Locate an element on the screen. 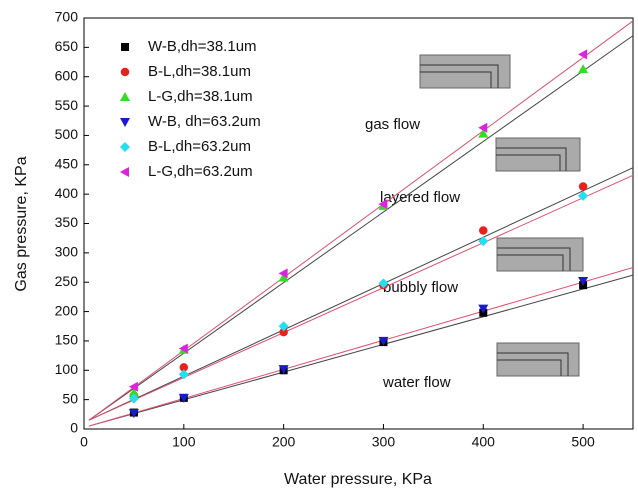  annotation: water flow is located at coordinates (416, 382).